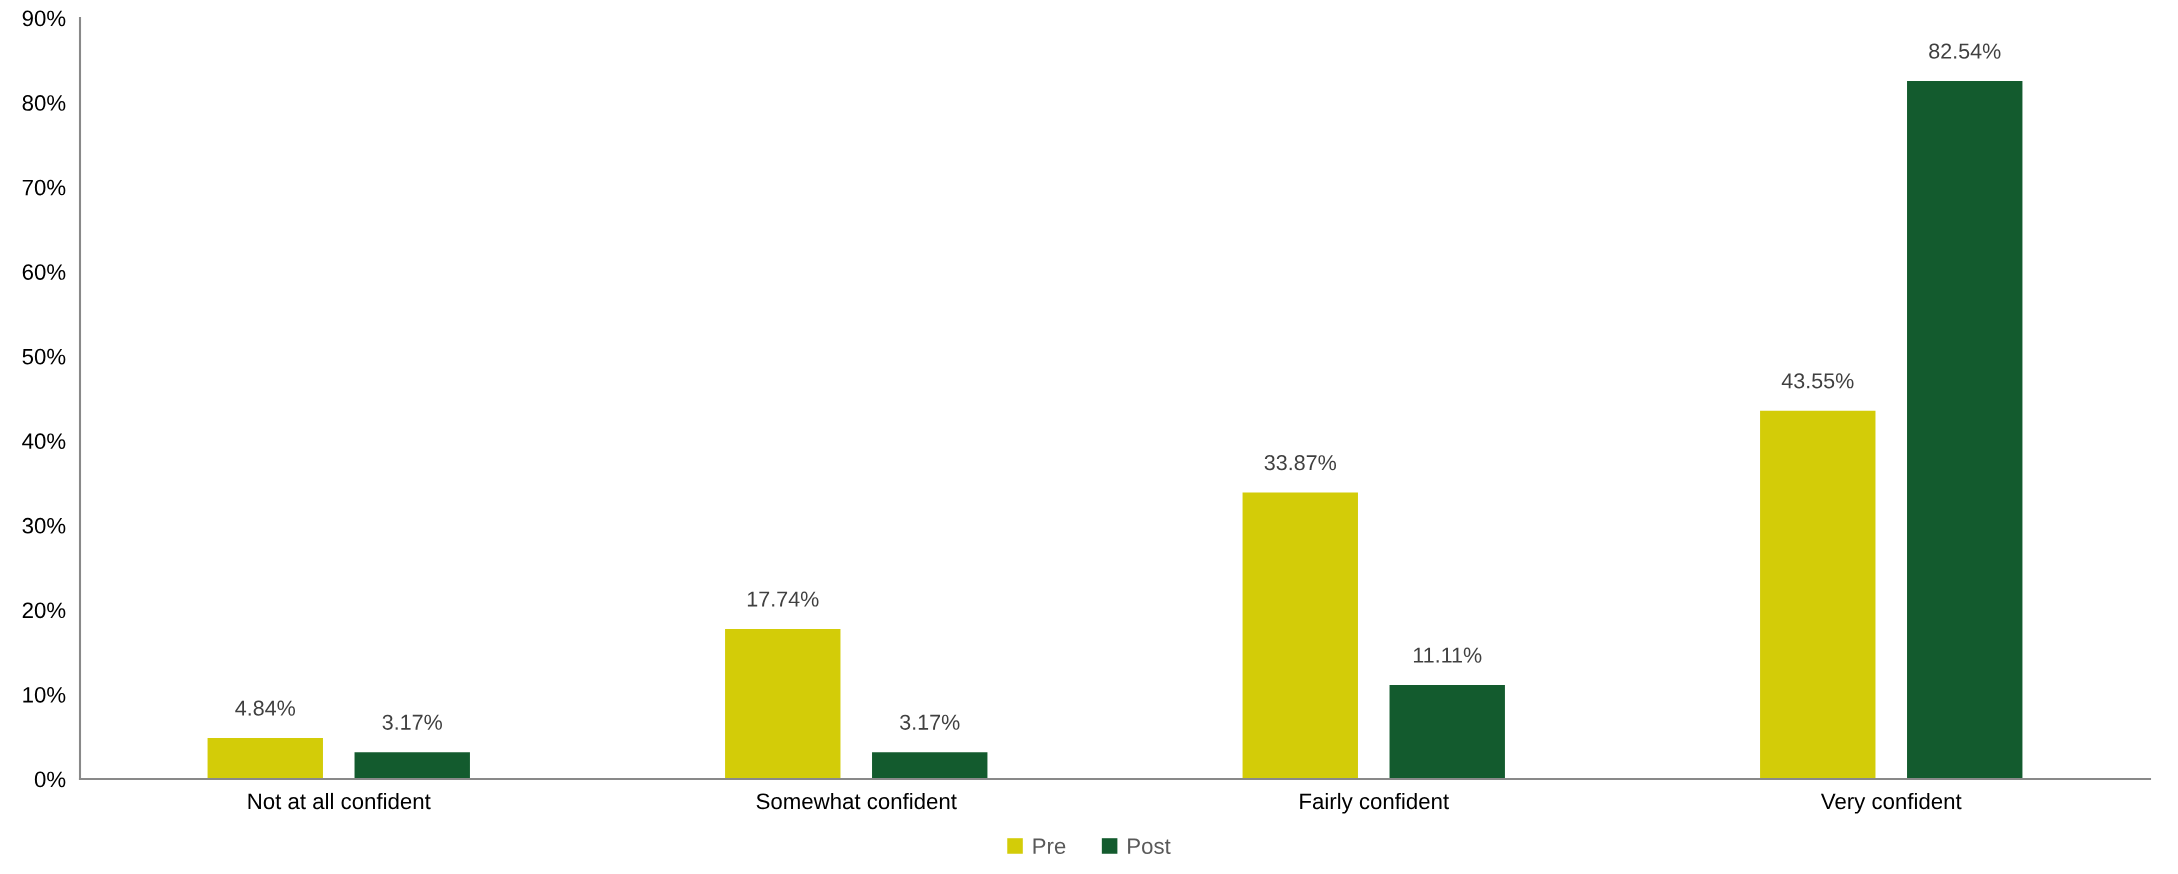 This screenshot has height=874, width=2178. What do you see at coordinates (44, 694) in the screenshot?
I see `y-tick-label: 10%` at bounding box center [44, 694].